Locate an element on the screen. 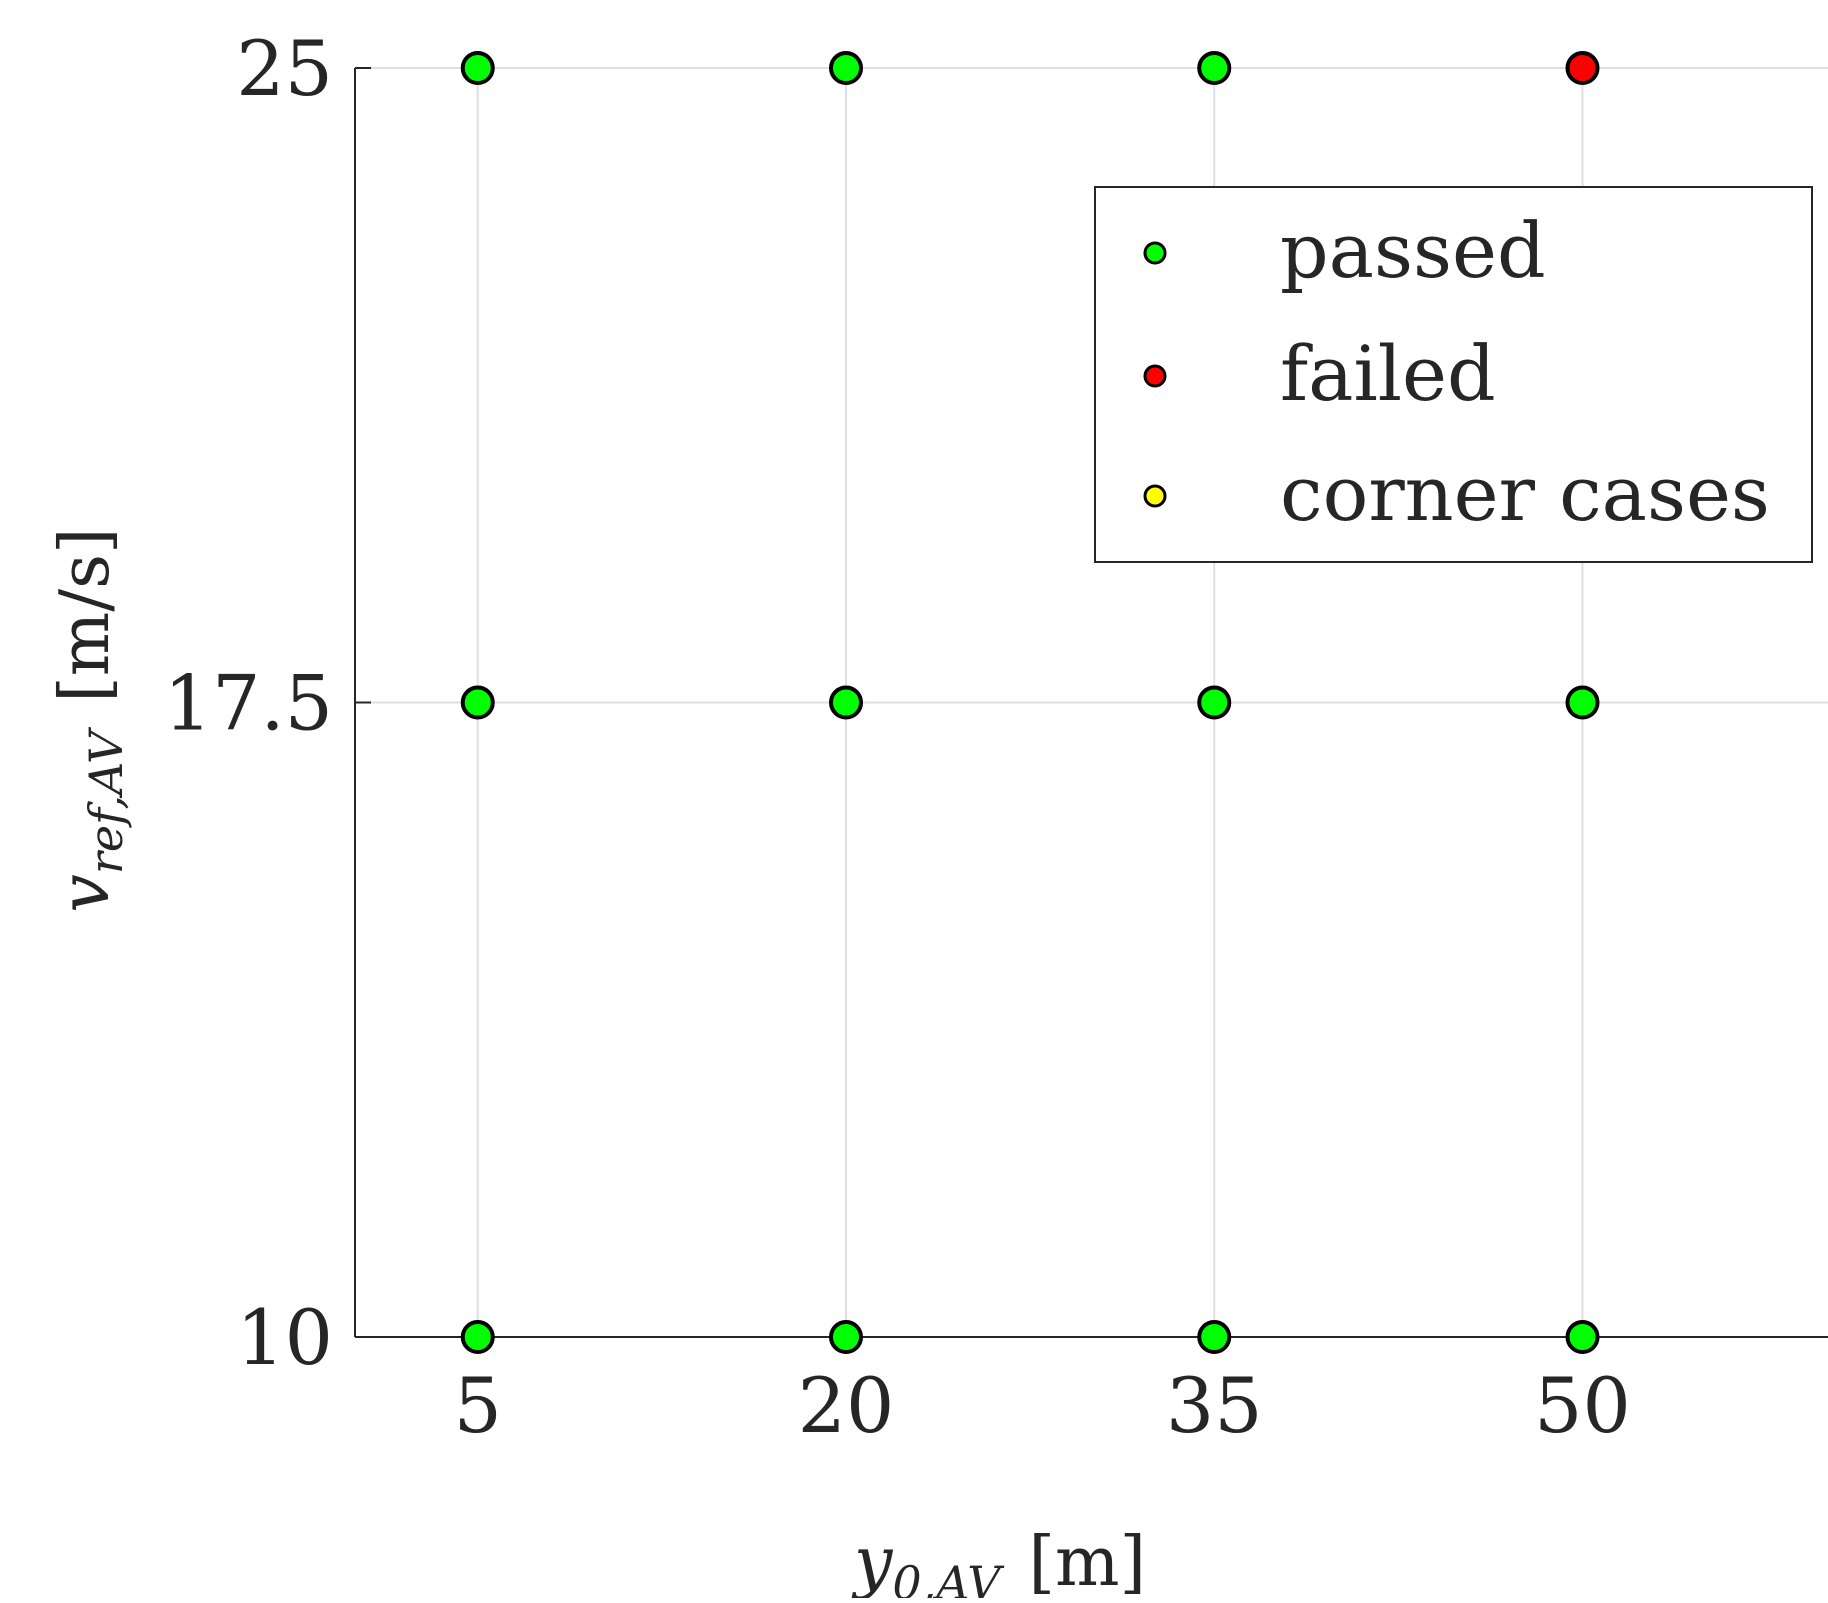 This screenshot has width=1828, height=1603. legend-items: passed failed corner cases is located at coordinates (1456, 372).